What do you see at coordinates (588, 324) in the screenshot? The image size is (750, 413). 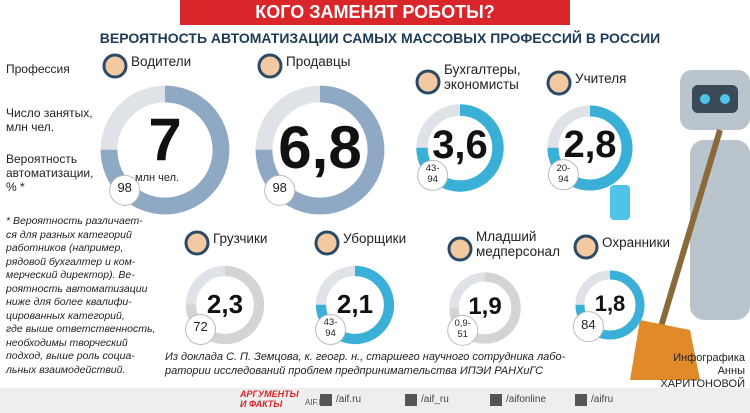 I see `probability: 84` at bounding box center [588, 324].